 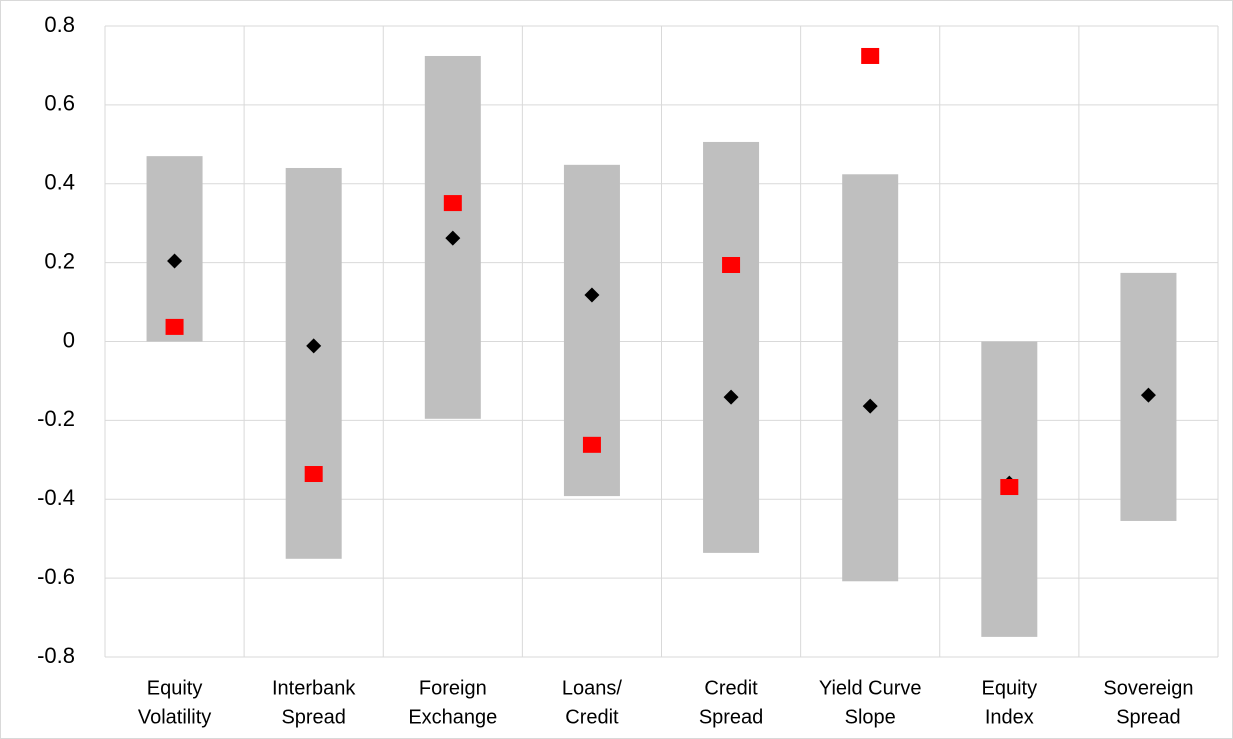 I want to click on x-tick-label: Interbank, so click(x=314, y=688).